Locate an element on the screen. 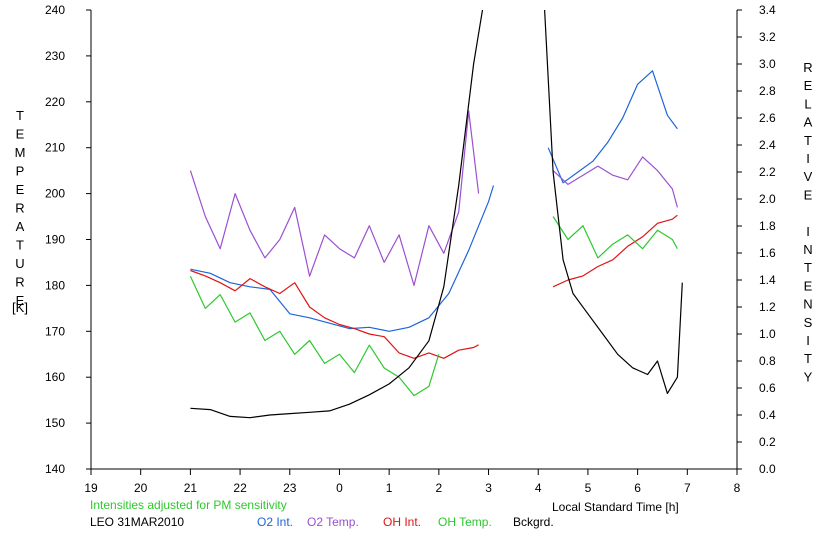  x-tick-label: 5 is located at coordinates (588, 488).